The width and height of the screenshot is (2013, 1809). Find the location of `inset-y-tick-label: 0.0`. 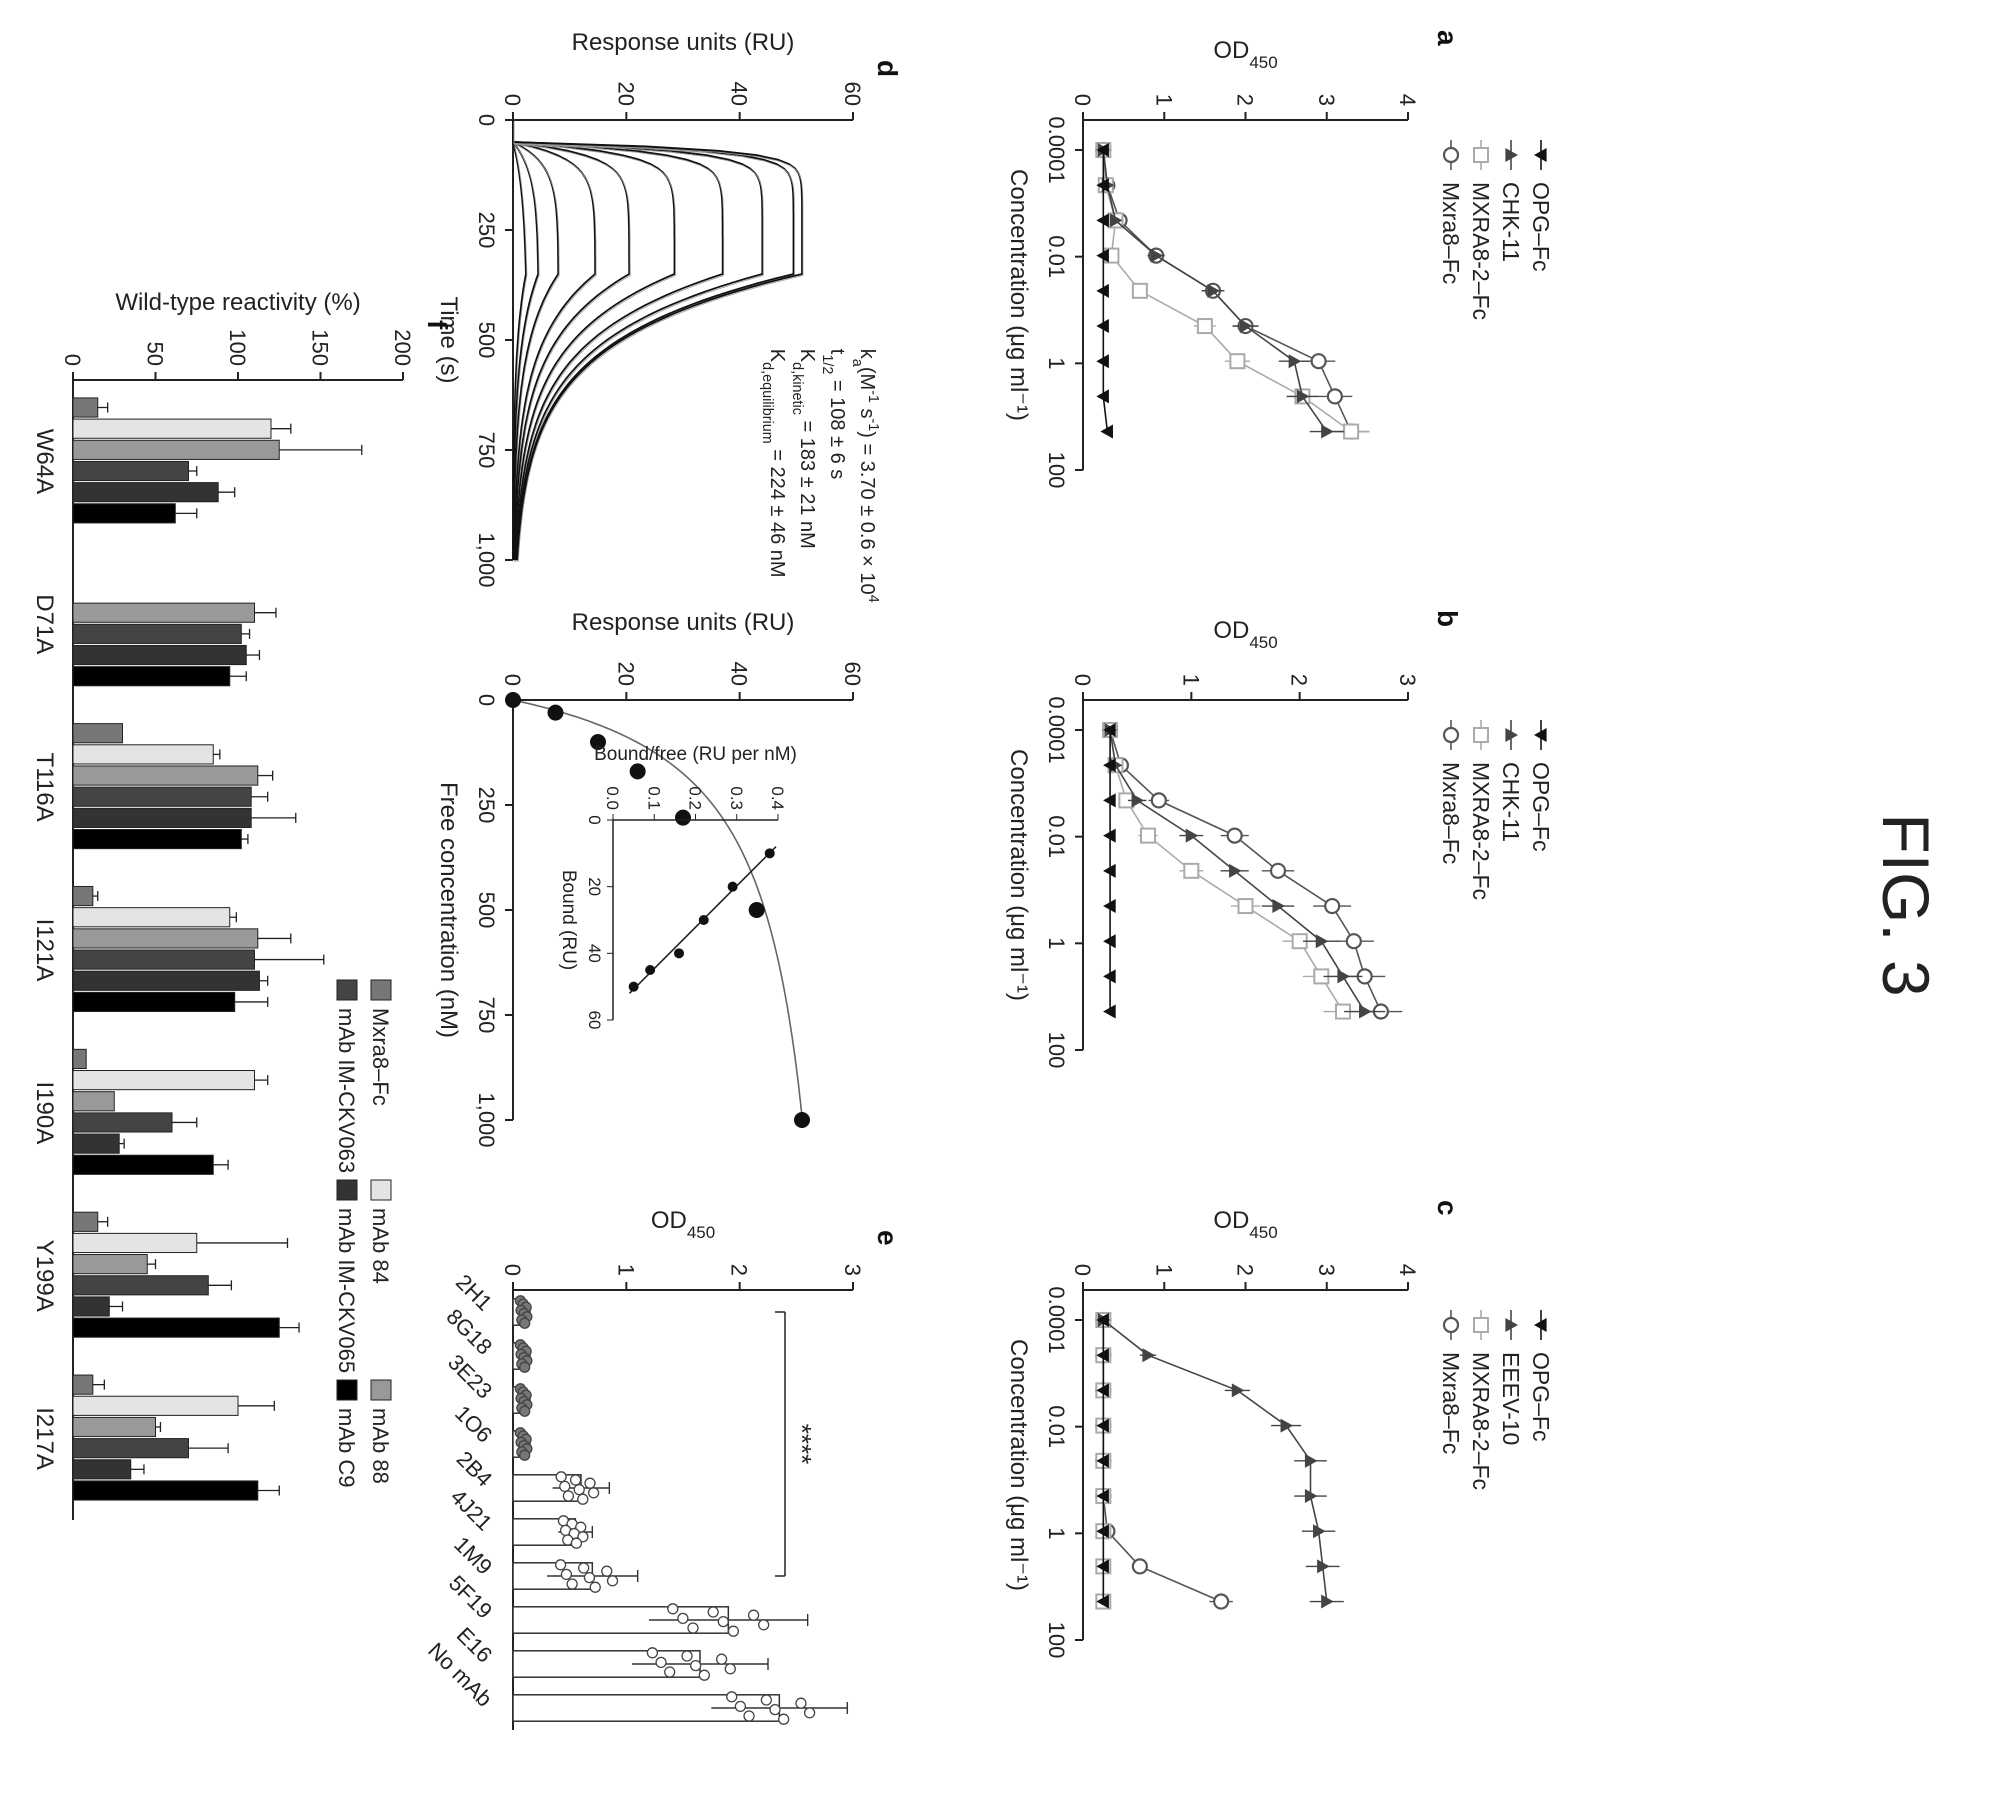

inset-y-tick-label: 0.0 is located at coordinates (612, 798).